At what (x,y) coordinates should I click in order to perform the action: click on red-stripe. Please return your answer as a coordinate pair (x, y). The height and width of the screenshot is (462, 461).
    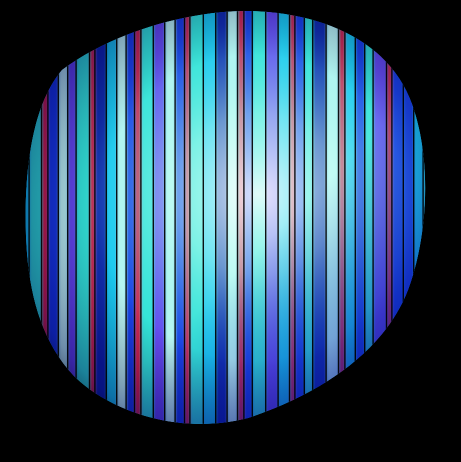
    Looking at the image, I should click on (435, 231).